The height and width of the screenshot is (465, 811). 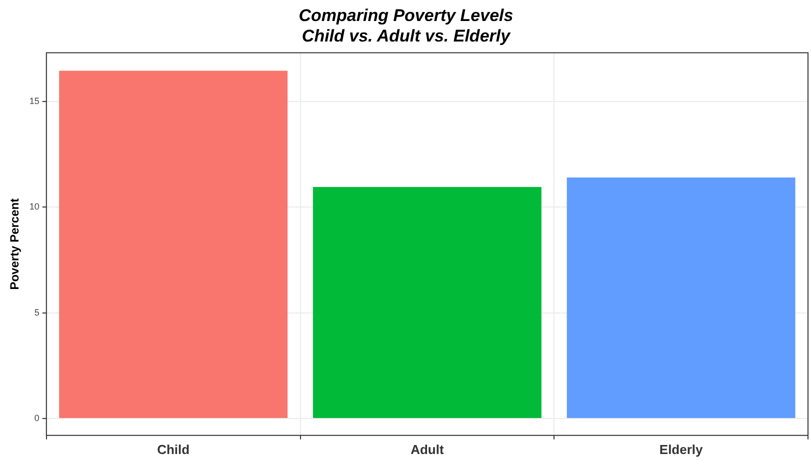 What do you see at coordinates (37, 417) in the screenshot?
I see `y-tick-label: 0` at bounding box center [37, 417].